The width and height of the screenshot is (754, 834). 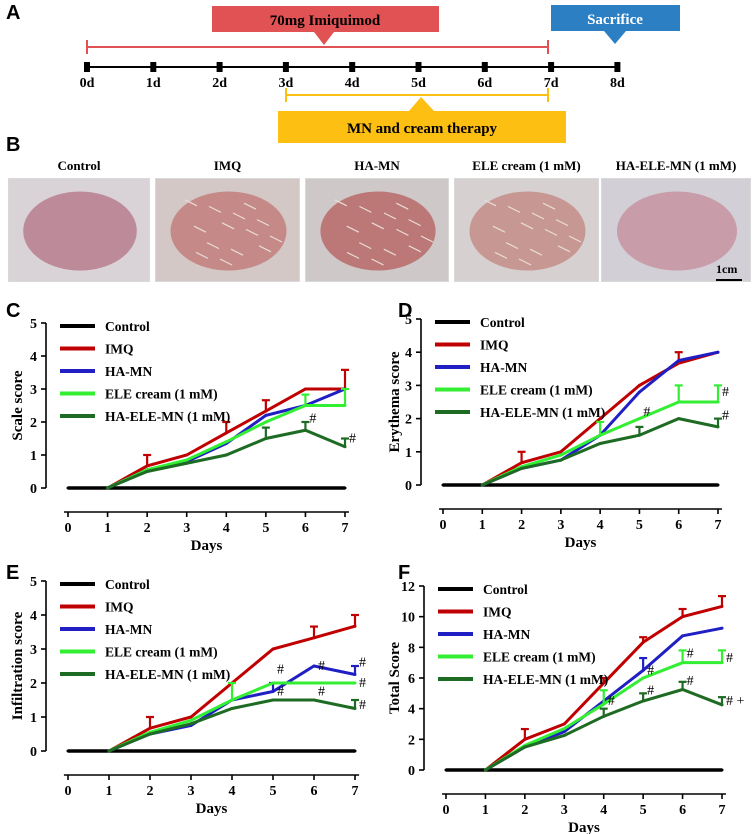 I want to click on x-tick-label: 4, so click(x=603, y=810).